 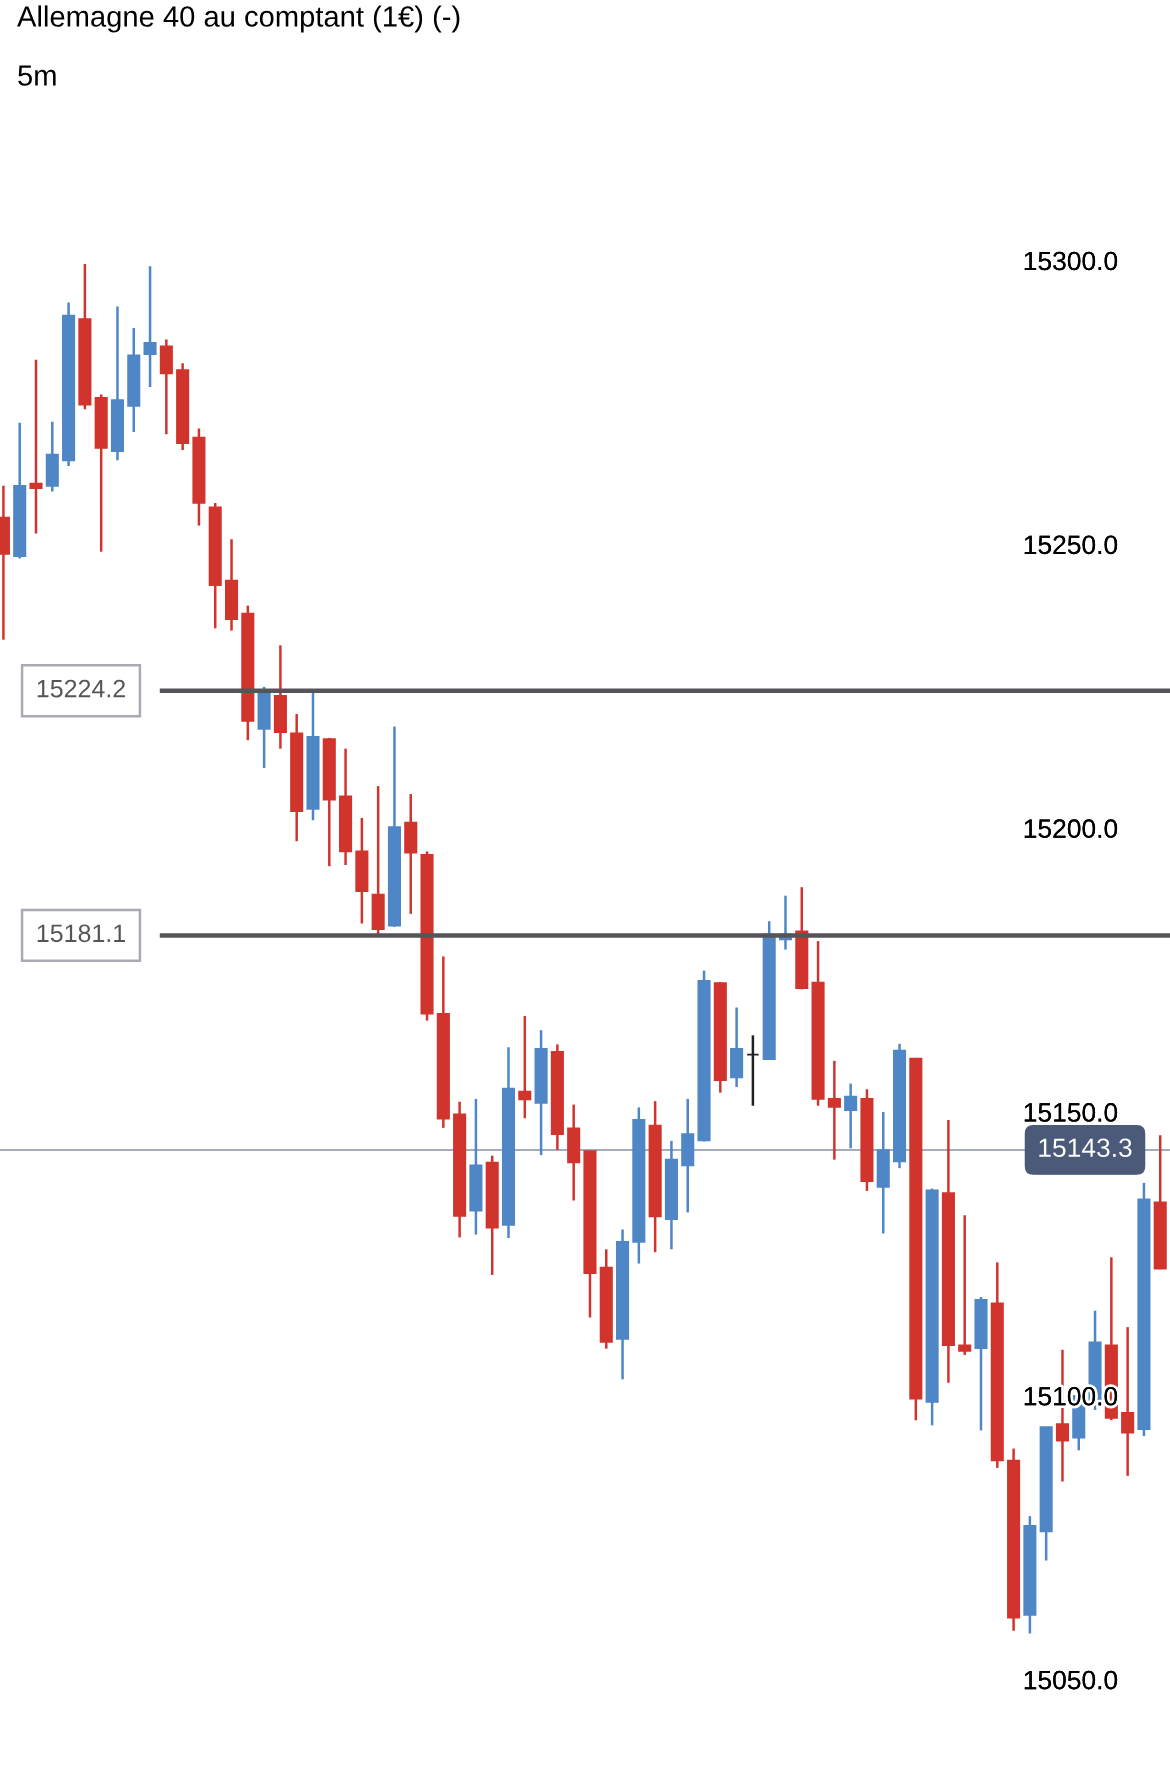 I want to click on ref-line-label: 15181.1, so click(x=81, y=933).